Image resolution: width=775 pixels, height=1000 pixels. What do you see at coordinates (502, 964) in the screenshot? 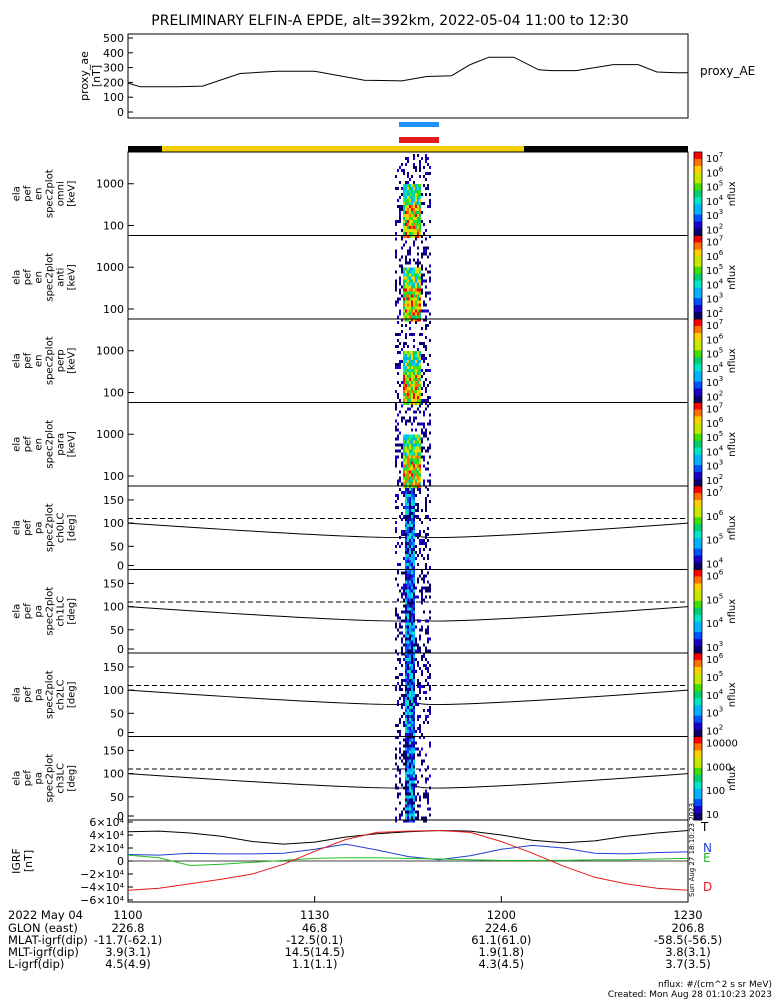
I see `time-axis-value: 4.3(4.5)` at bounding box center [502, 964].